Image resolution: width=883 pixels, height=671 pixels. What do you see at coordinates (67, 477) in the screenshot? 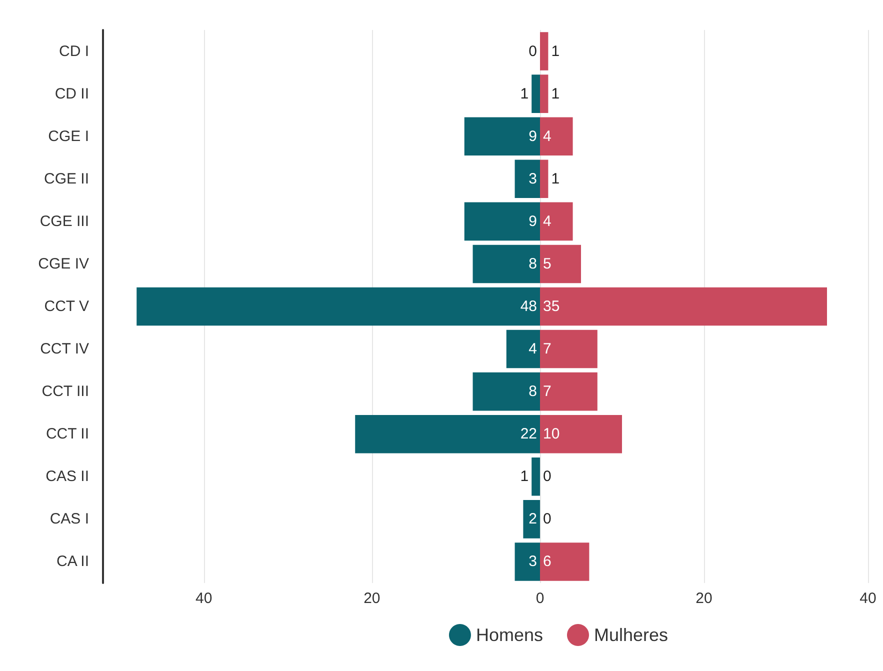
I see `y-tick-label: CAS II` at bounding box center [67, 477].